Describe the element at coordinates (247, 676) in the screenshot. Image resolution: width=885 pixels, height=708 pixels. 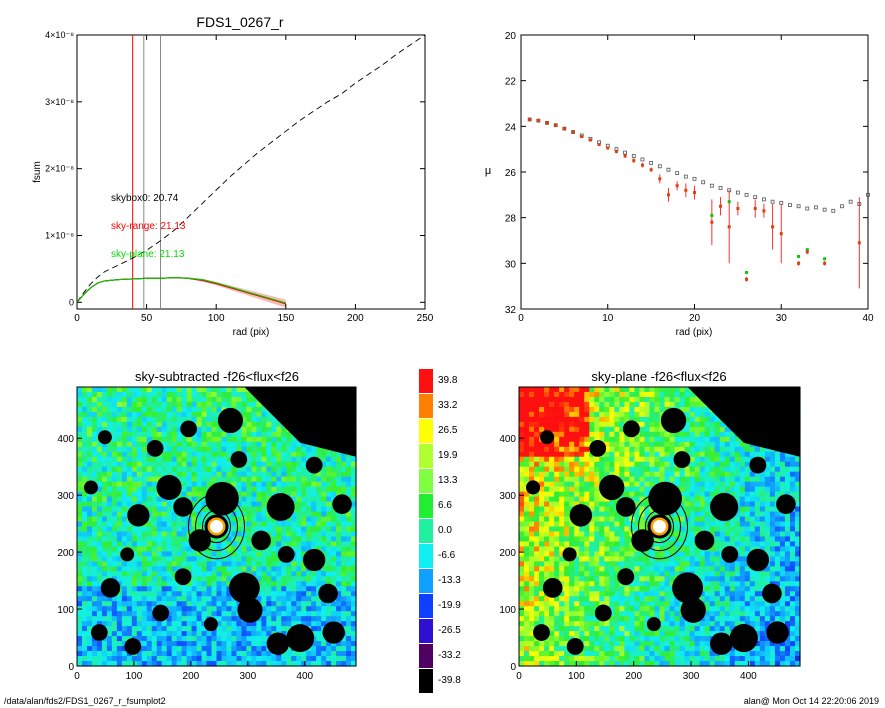
I see `x-tick-label: 300` at that location.